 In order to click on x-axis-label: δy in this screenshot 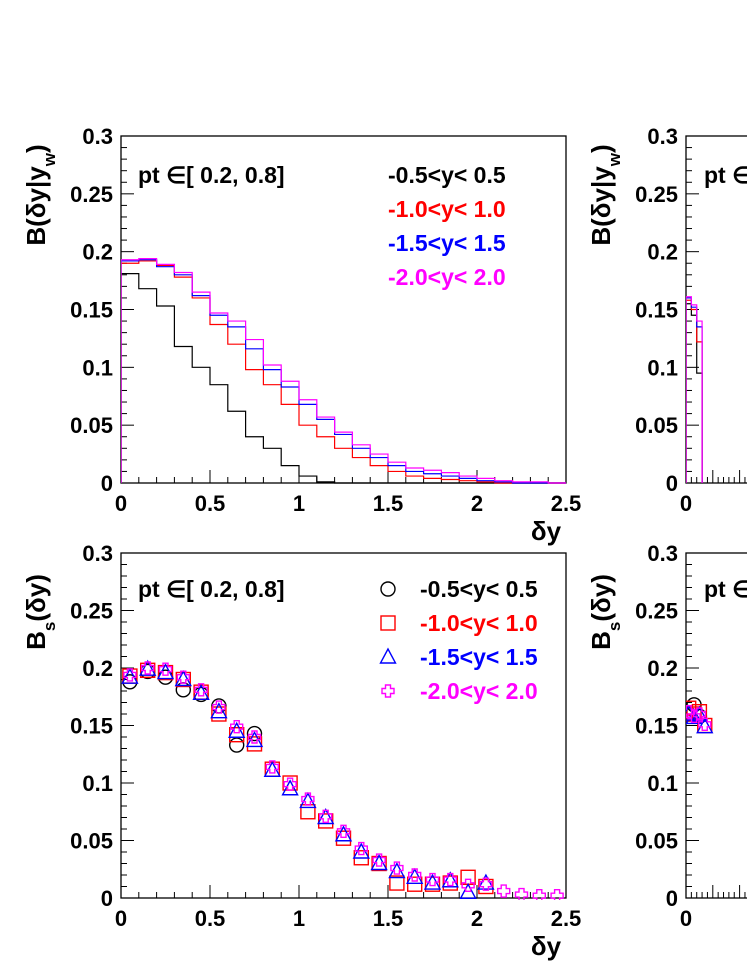, I will do `click(546, 531)`.